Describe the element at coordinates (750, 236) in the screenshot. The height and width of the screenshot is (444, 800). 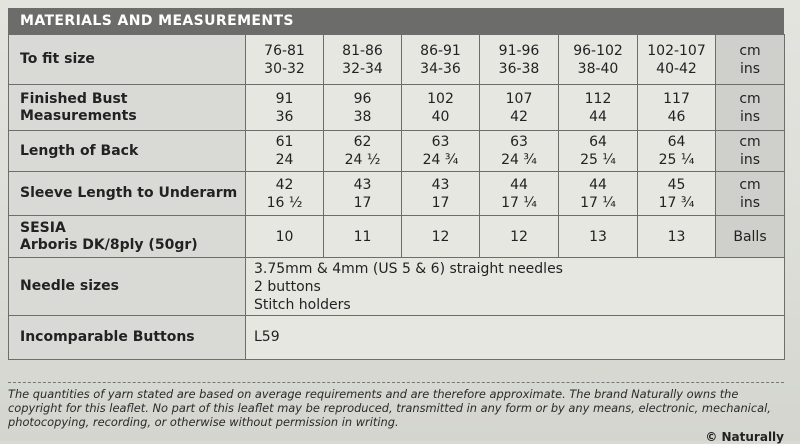
I see `unit-cell: Balls` at that location.